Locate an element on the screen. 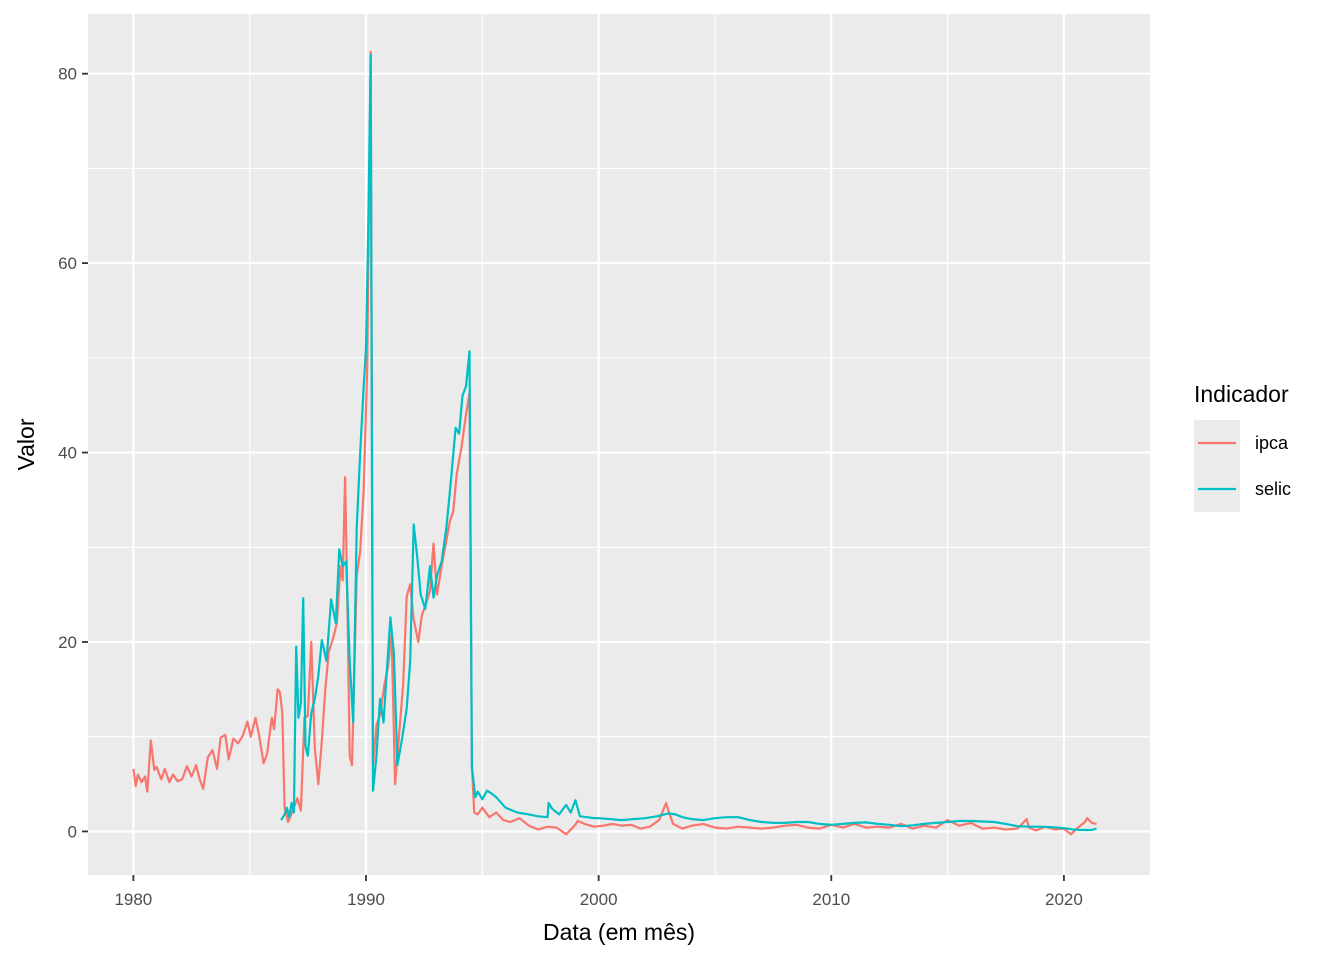 The height and width of the screenshot is (960, 1344). x-axis: 1980 1990 2000 2010 2020 is located at coordinates (598, 892).